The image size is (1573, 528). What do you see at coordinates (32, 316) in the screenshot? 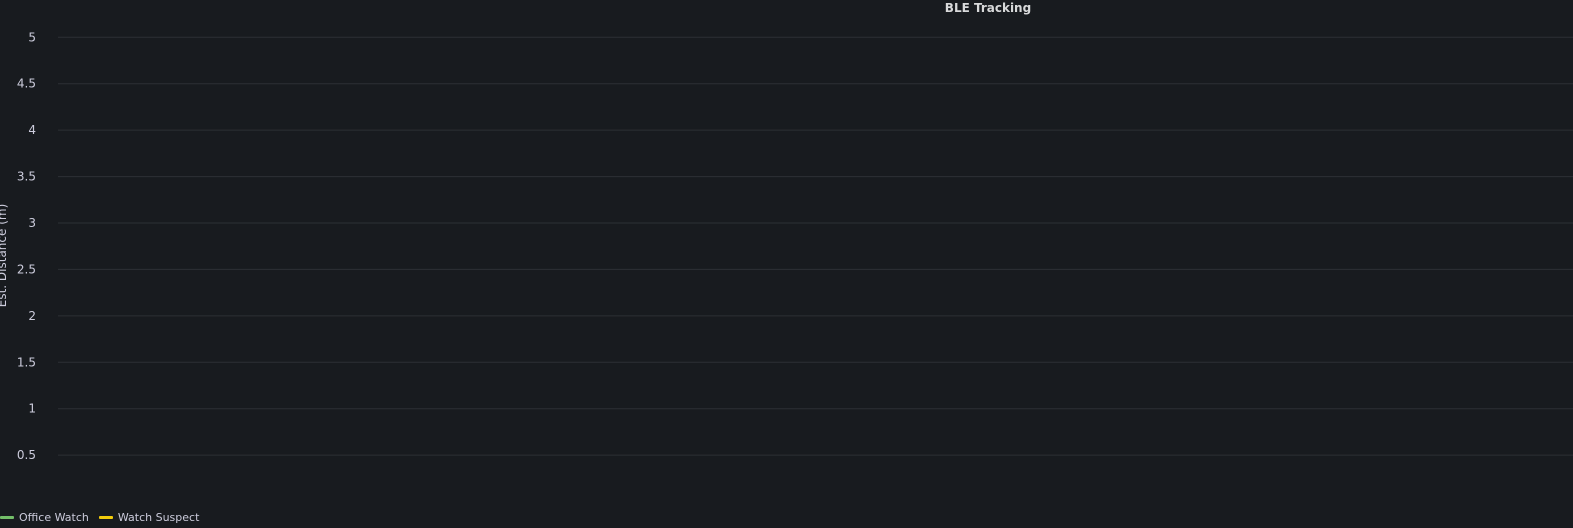
I see `y-tick-label: 2` at bounding box center [32, 316].